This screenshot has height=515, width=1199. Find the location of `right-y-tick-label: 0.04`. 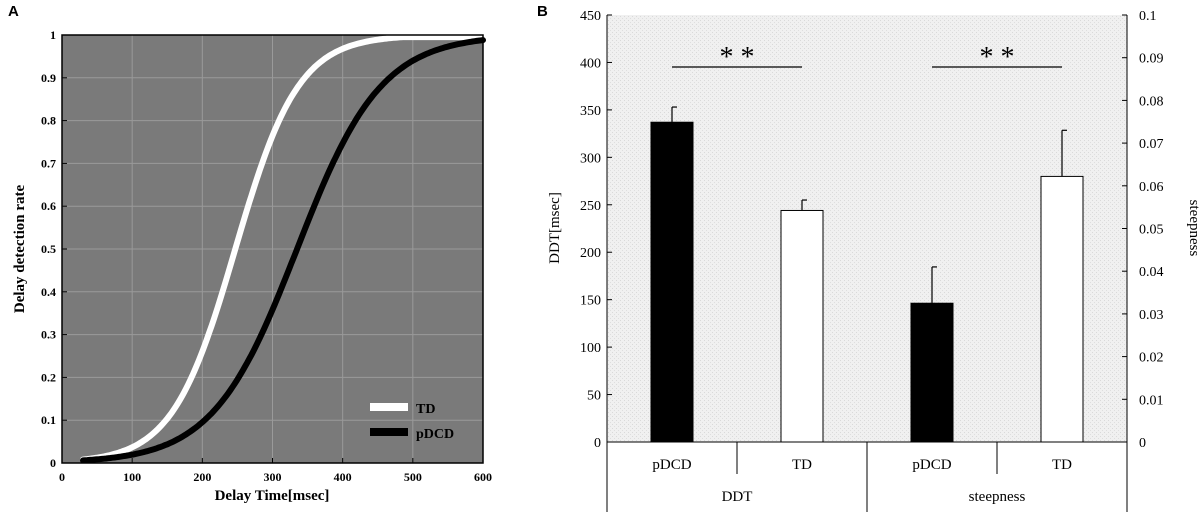

right-y-tick-label: 0.04 is located at coordinates (1151, 272).